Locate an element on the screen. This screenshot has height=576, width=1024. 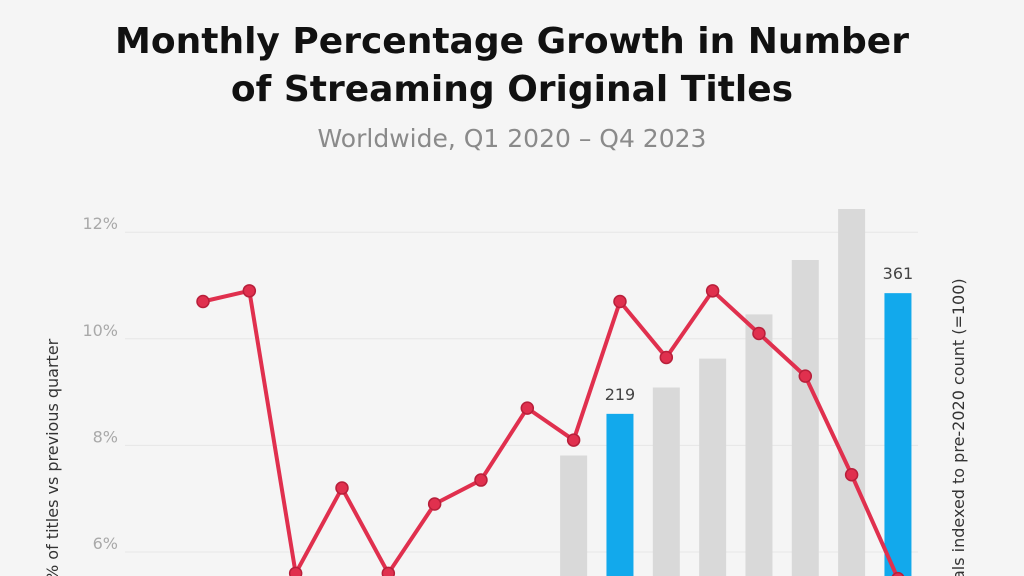
y-axis-ticks: 6% 8% 10% 12% is located at coordinates (100, 383).